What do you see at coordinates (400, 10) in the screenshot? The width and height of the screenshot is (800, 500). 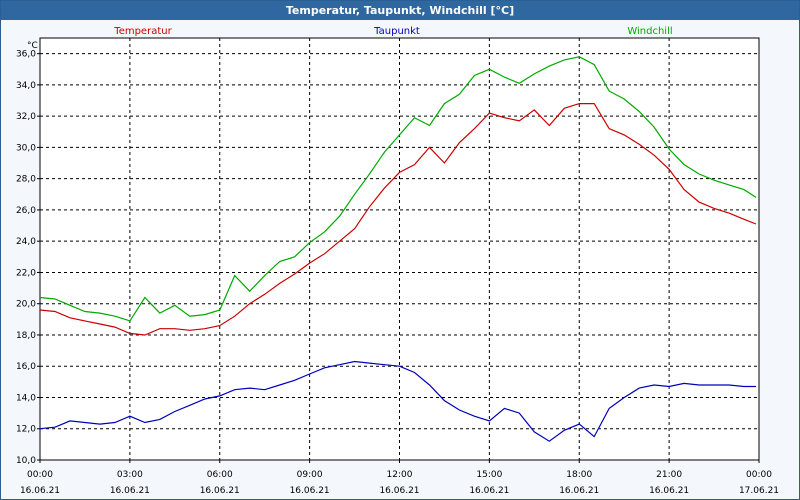 I see `window-title: Temperatur, Taupunkt, Windchill [°C]` at bounding box center [400, 10].